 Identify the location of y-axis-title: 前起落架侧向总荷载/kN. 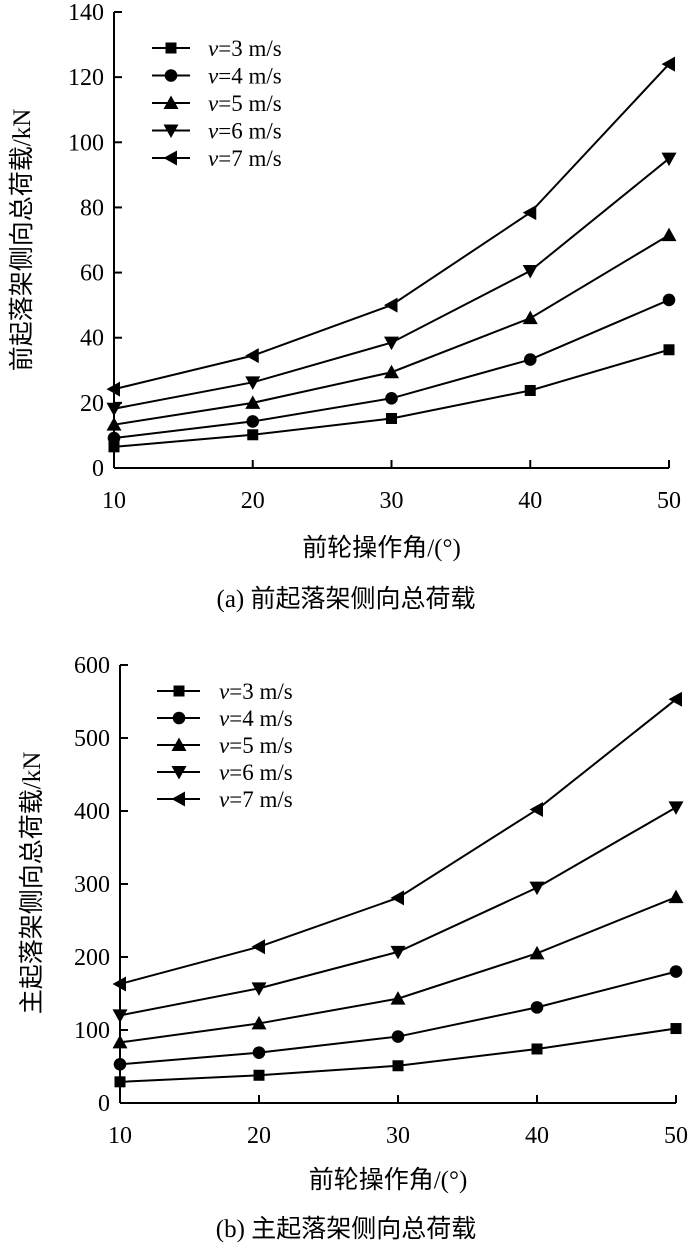
(22, 240).